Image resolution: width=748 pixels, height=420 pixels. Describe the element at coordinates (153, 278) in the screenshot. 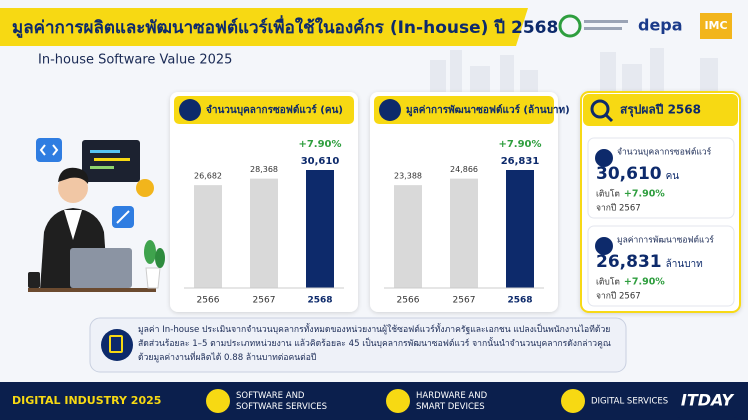

I see `plant-pot` at that location.